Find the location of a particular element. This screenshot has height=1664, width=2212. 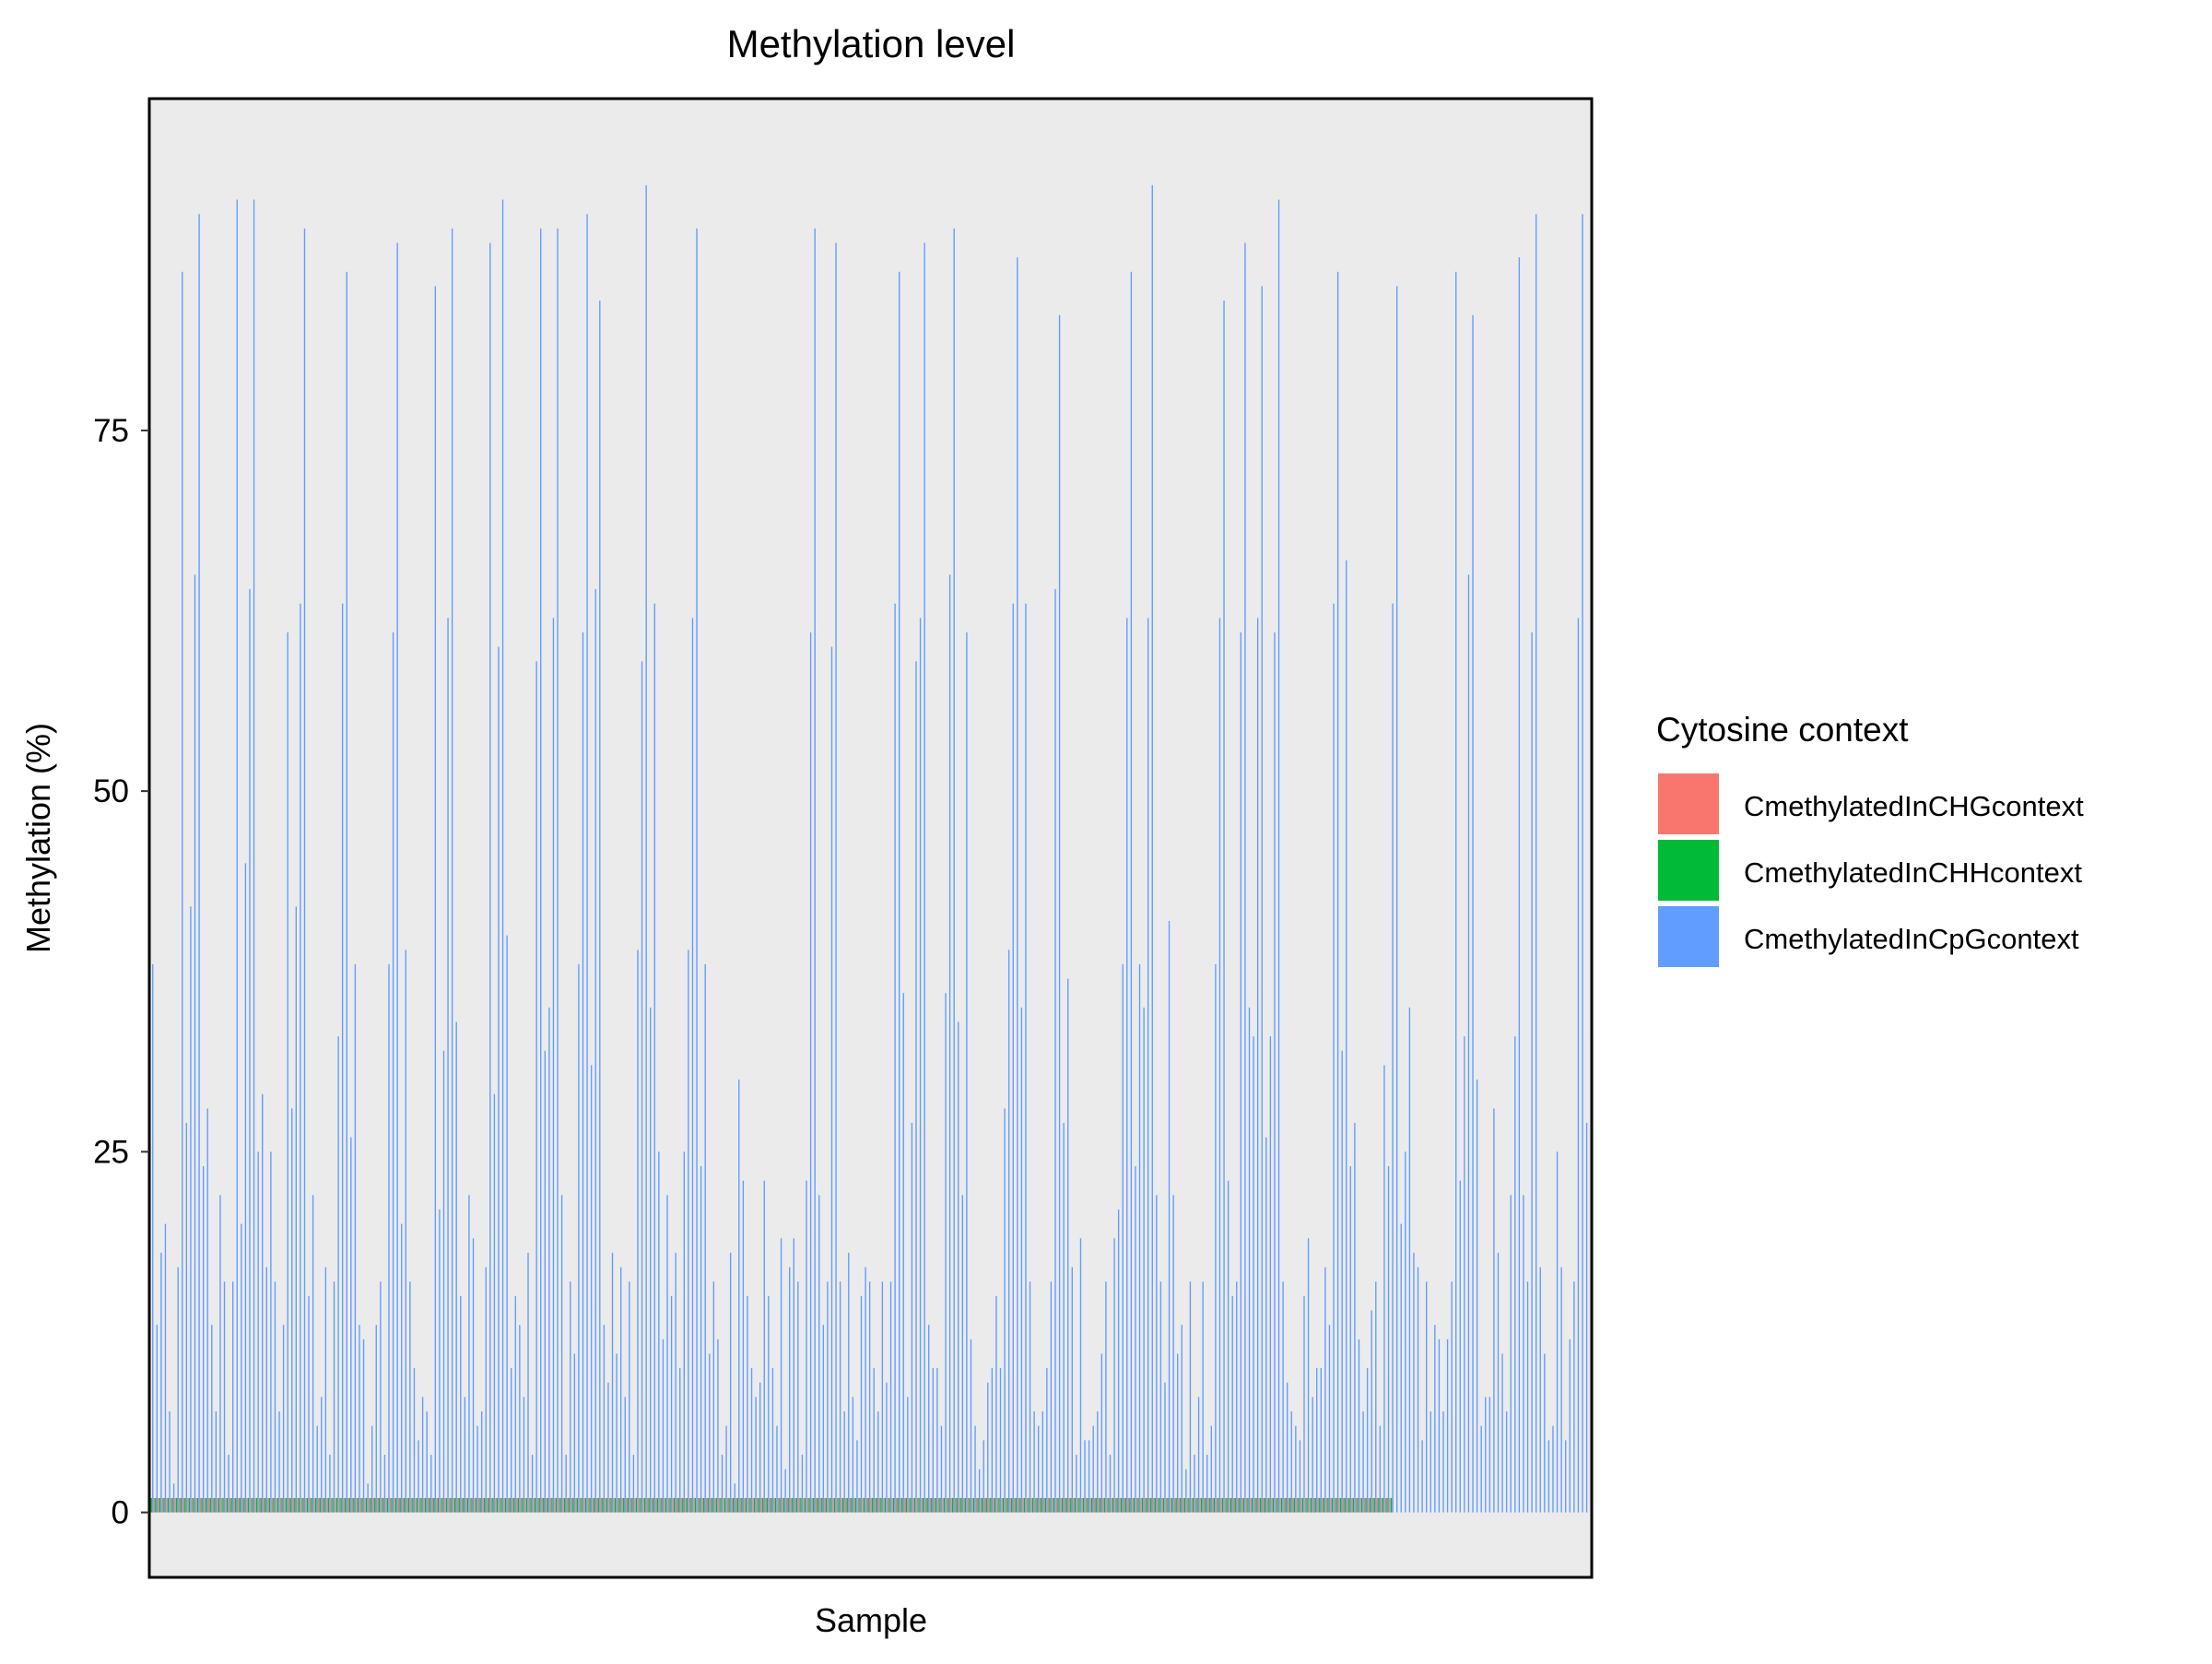

series-CmethylatedInCHHcontext is located at coordinates (771, 1505).